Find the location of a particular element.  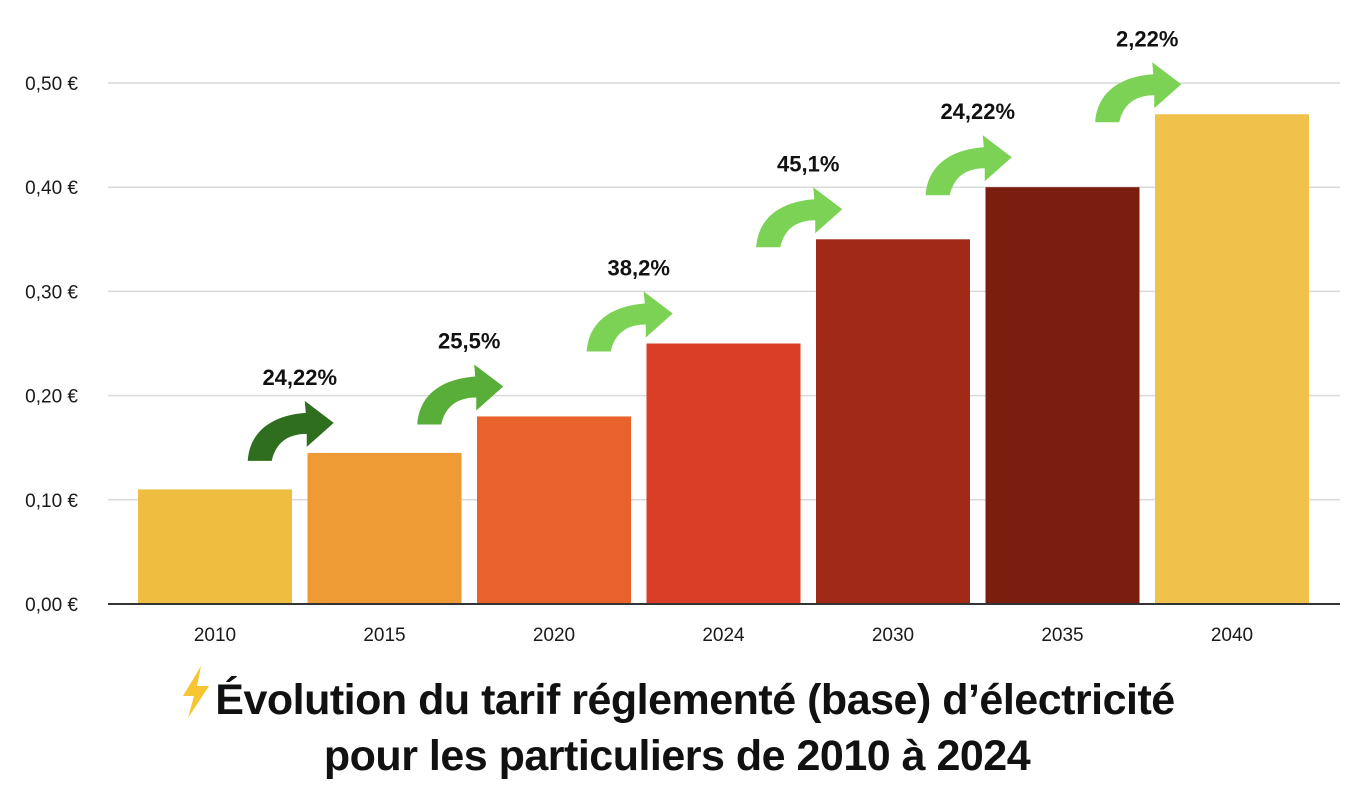

bar-2030 is located at coordinates (893, 422).